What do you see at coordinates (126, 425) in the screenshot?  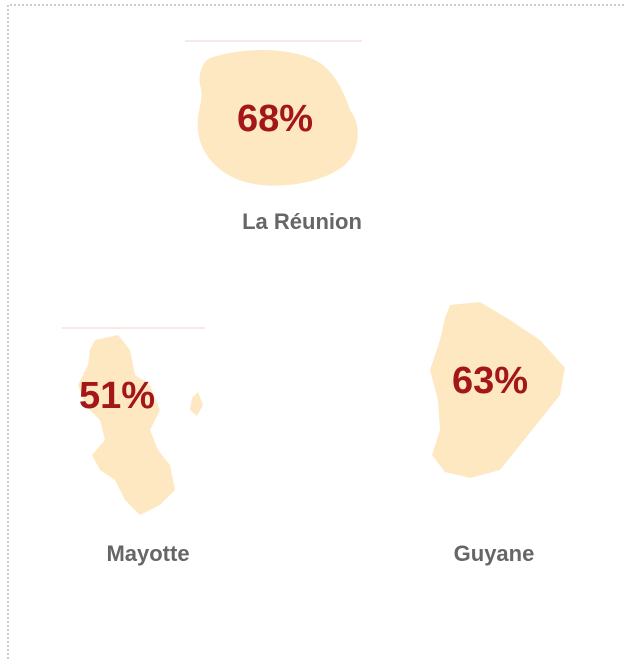 I see `mayotte-shape` at bounding box center [126, 425].